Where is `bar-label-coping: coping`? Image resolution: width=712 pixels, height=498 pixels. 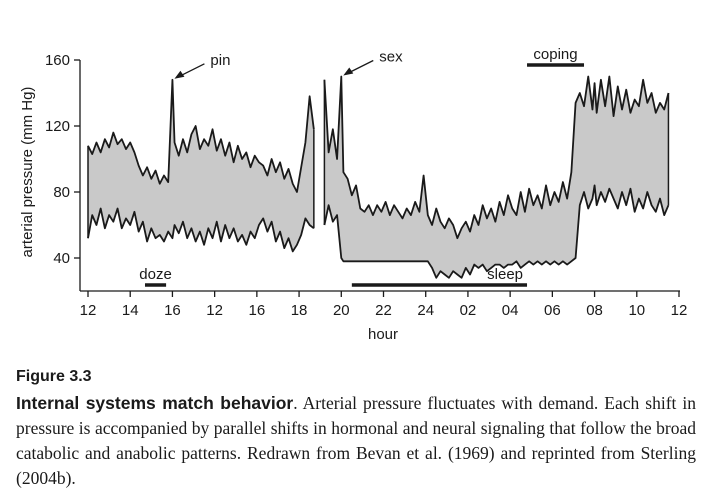
bar-label-coping: coping is located at coordinates (555, 54).